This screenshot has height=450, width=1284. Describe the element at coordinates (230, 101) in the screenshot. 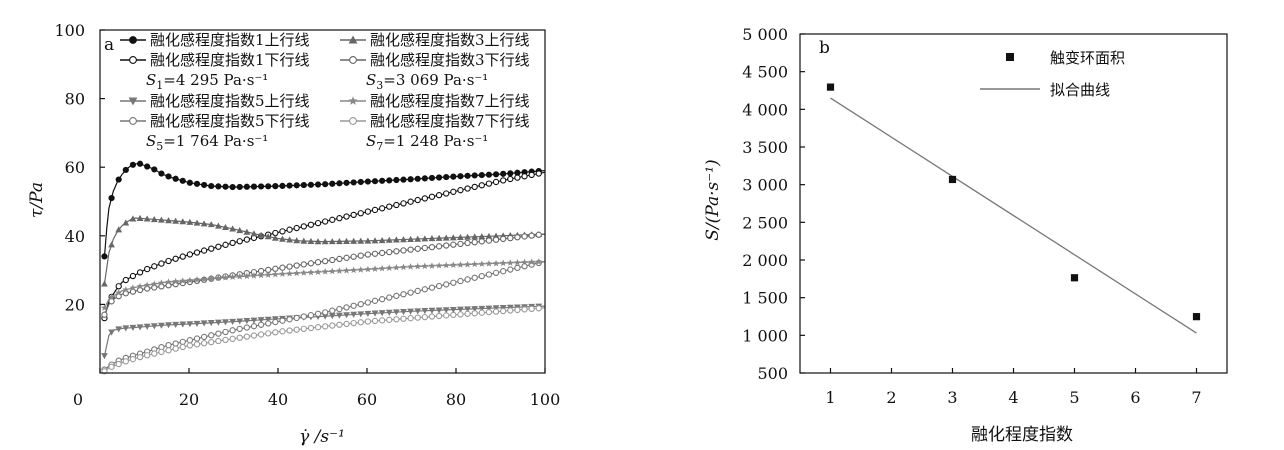

I see `chart-a-legend-label: 融化感程度指数5上行线` at that location.